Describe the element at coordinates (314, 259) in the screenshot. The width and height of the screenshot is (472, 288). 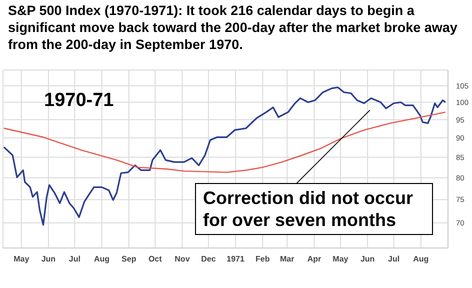
I see `x-tick-label: Apr` at that location.